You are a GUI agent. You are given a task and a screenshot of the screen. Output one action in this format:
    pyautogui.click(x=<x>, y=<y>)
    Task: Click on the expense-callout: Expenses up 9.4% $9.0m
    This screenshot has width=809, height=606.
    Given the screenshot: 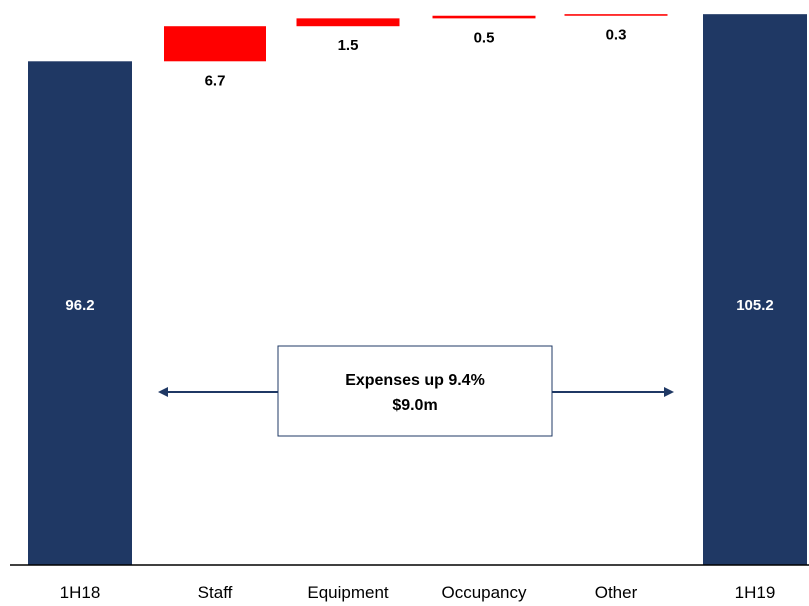 What is the action you would take?
    pyautogui.click(x=416, y=391)
    